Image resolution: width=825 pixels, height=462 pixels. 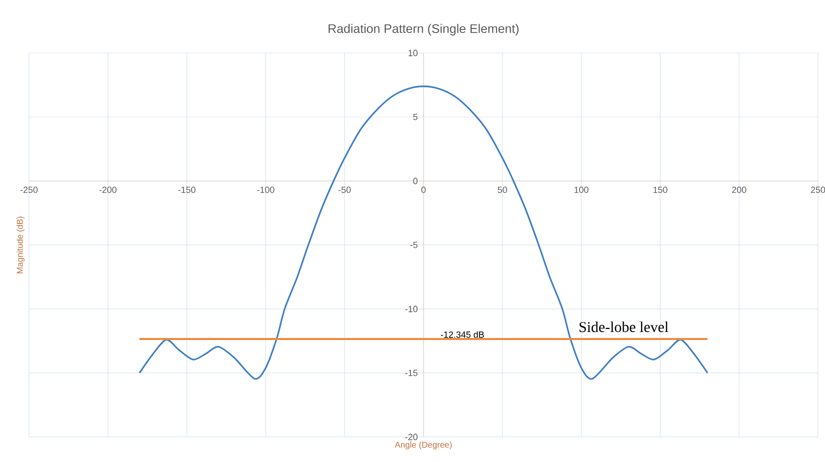 What do you see at coordinates (187, 189) in the screenshot?
I see `x-tick-label: -150` at bounding box center [187, 189].